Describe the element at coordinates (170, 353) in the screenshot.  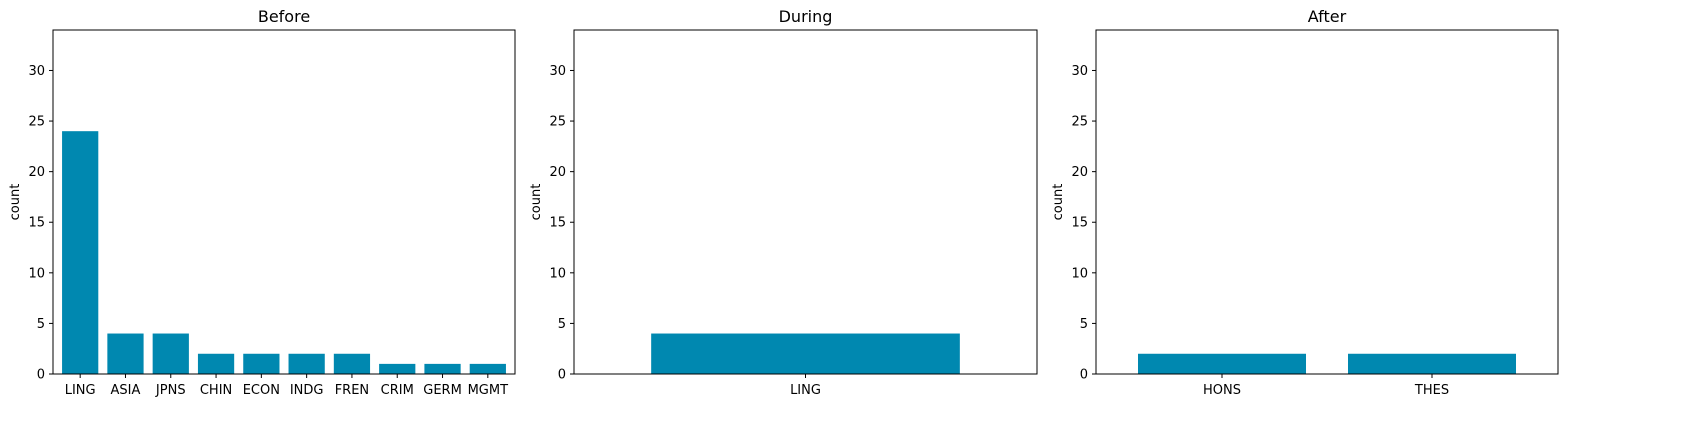
I see `bar-jpns` at that location.